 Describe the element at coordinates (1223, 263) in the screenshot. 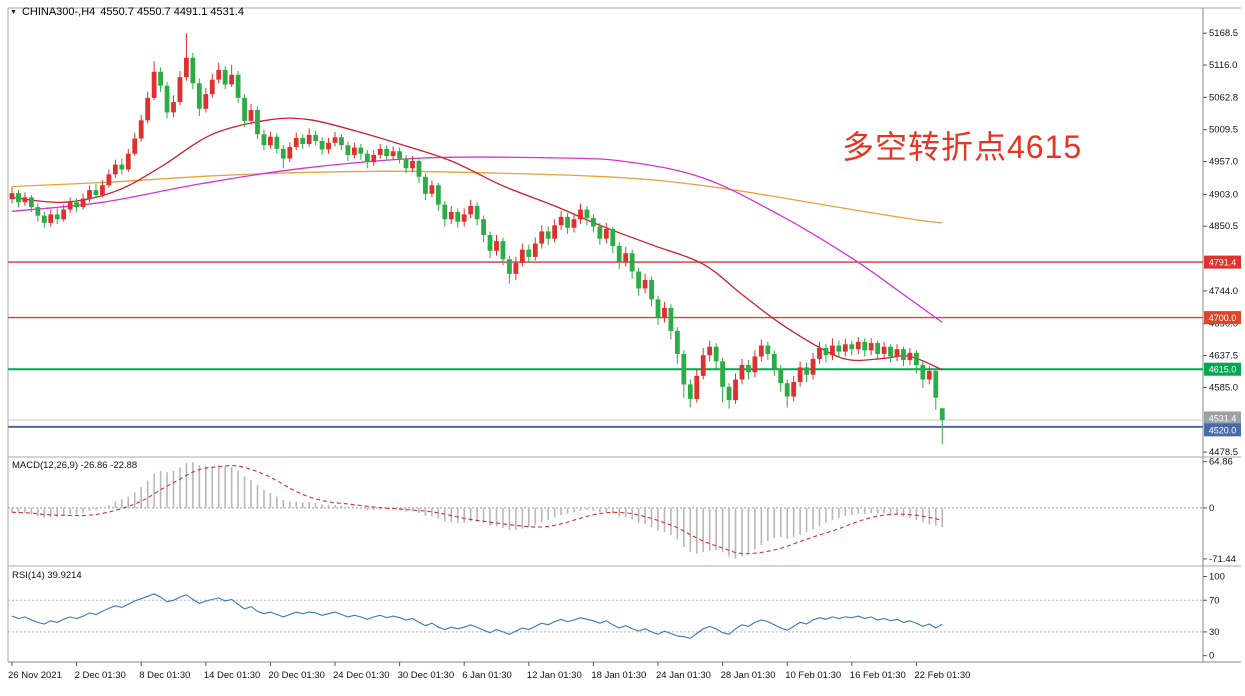

I see `svg-text: 4791.4` at that location.